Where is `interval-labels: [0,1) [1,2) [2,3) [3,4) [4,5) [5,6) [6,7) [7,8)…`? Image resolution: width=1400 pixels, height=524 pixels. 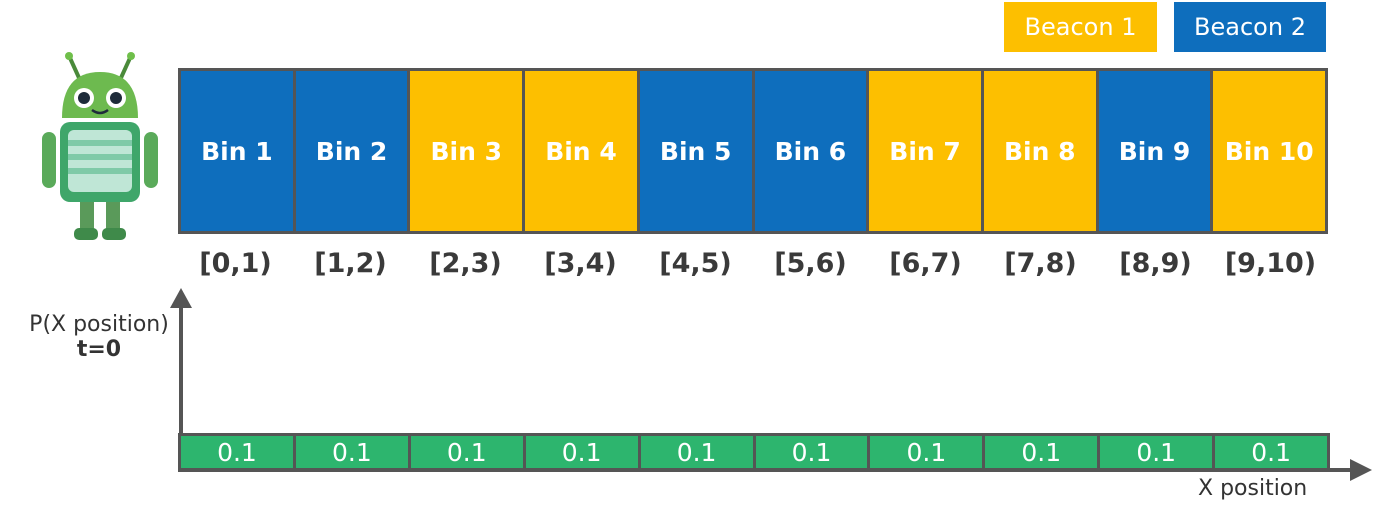 interval-labels: [0,1) [1,2) [2,3) [3,4) [4,5) [5,6) [6,7) [7,8)… is located at coordinates (753, 263).